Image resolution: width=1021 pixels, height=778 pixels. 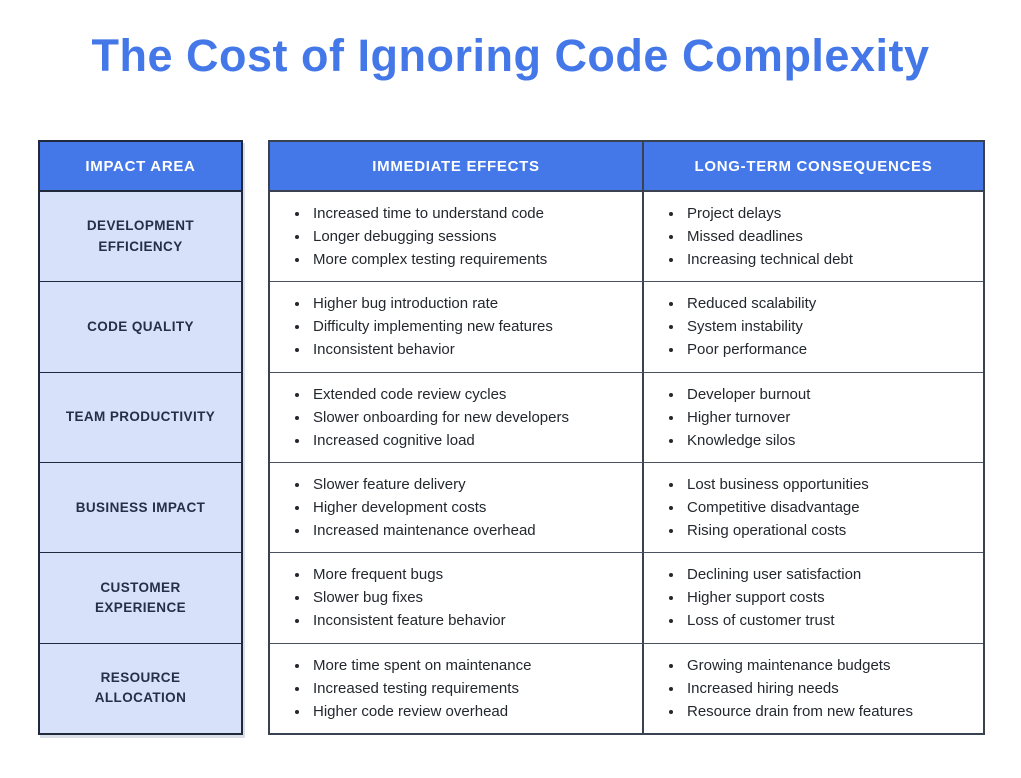 I want to click on bullet-item: Project delays, so click(x=768, y=213).